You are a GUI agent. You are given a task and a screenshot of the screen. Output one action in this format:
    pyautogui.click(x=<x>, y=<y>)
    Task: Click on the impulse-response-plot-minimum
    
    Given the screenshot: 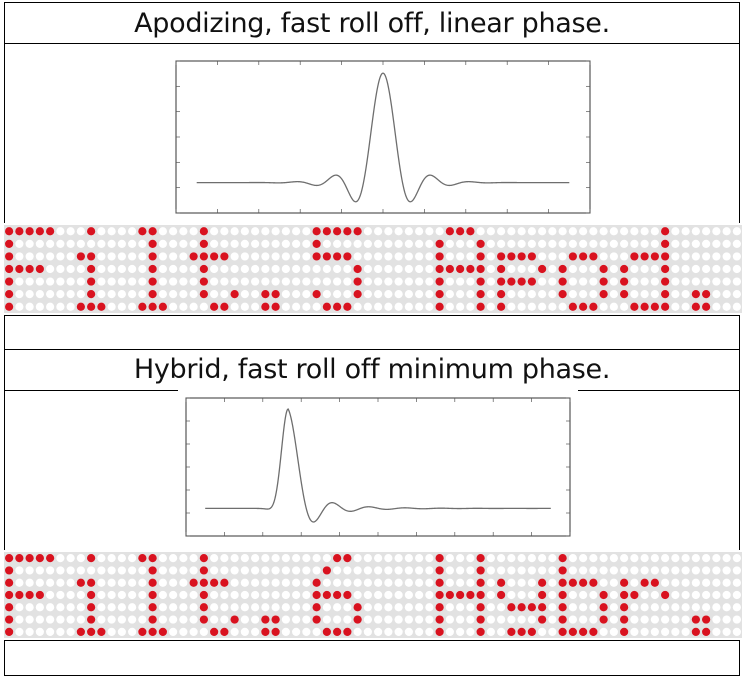 What is the action you would take?
    pyautogui.click(x=378, y=469)
    